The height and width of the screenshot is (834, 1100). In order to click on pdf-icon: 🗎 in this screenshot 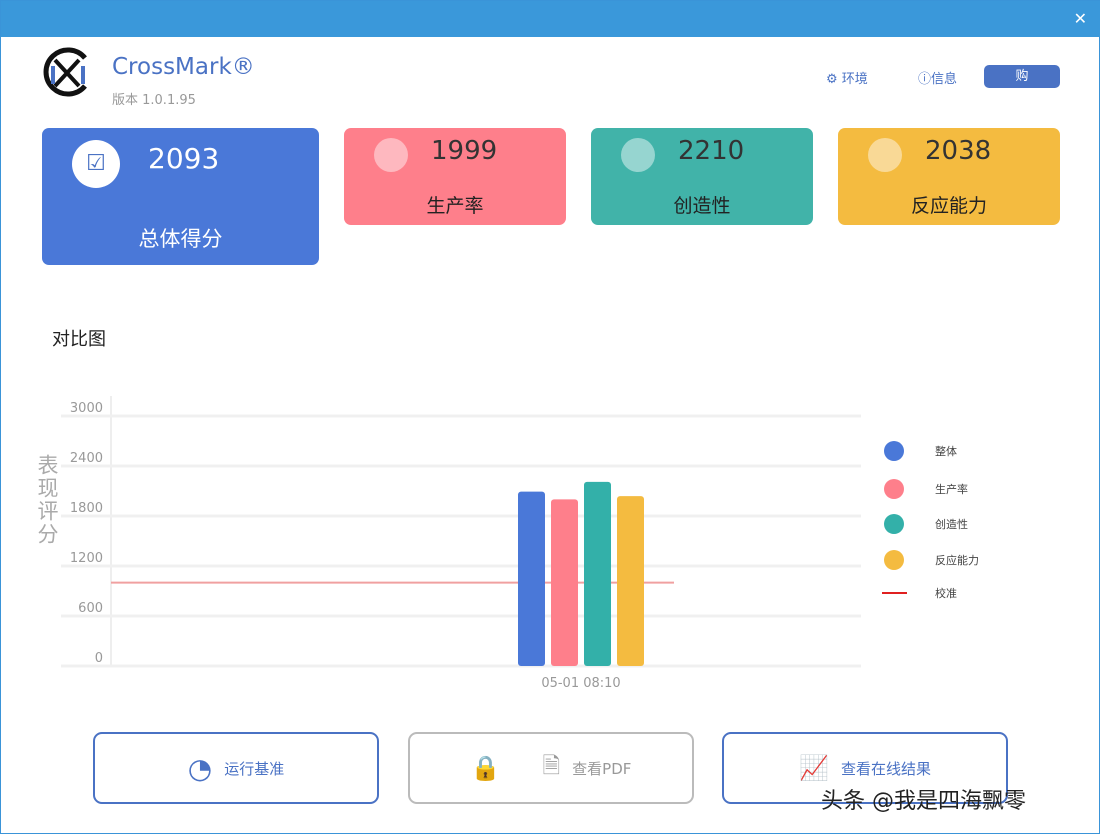, I will do `click(551, 766)`.